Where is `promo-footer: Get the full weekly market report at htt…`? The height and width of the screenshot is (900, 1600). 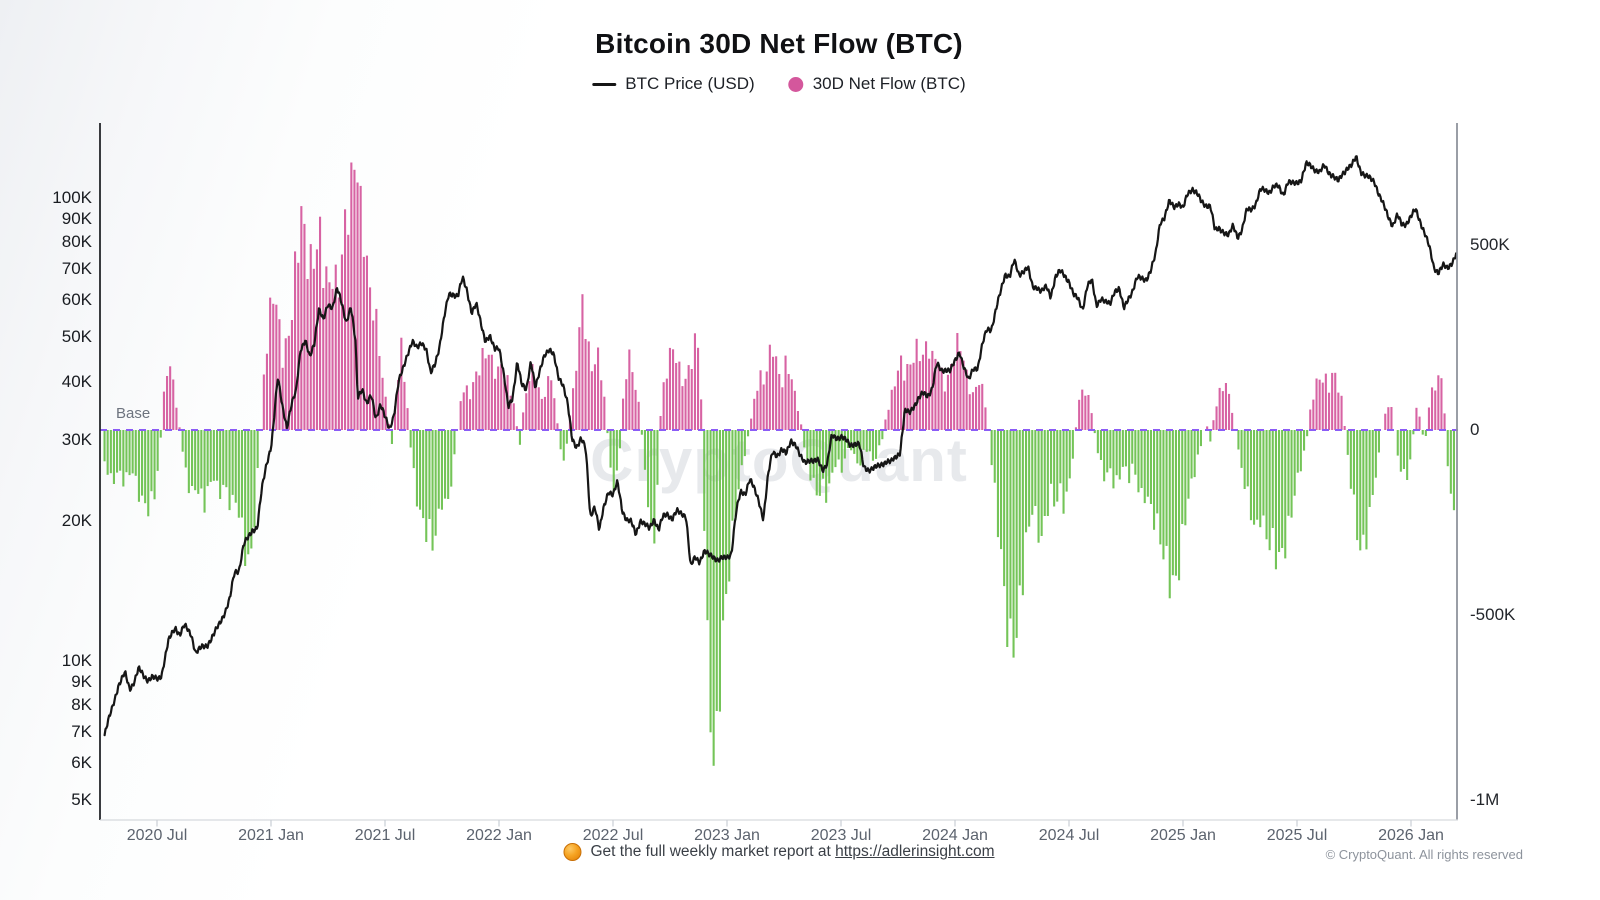
promo-footer: Get the full weekly market report at htt… is located at coordinates (779, 852).